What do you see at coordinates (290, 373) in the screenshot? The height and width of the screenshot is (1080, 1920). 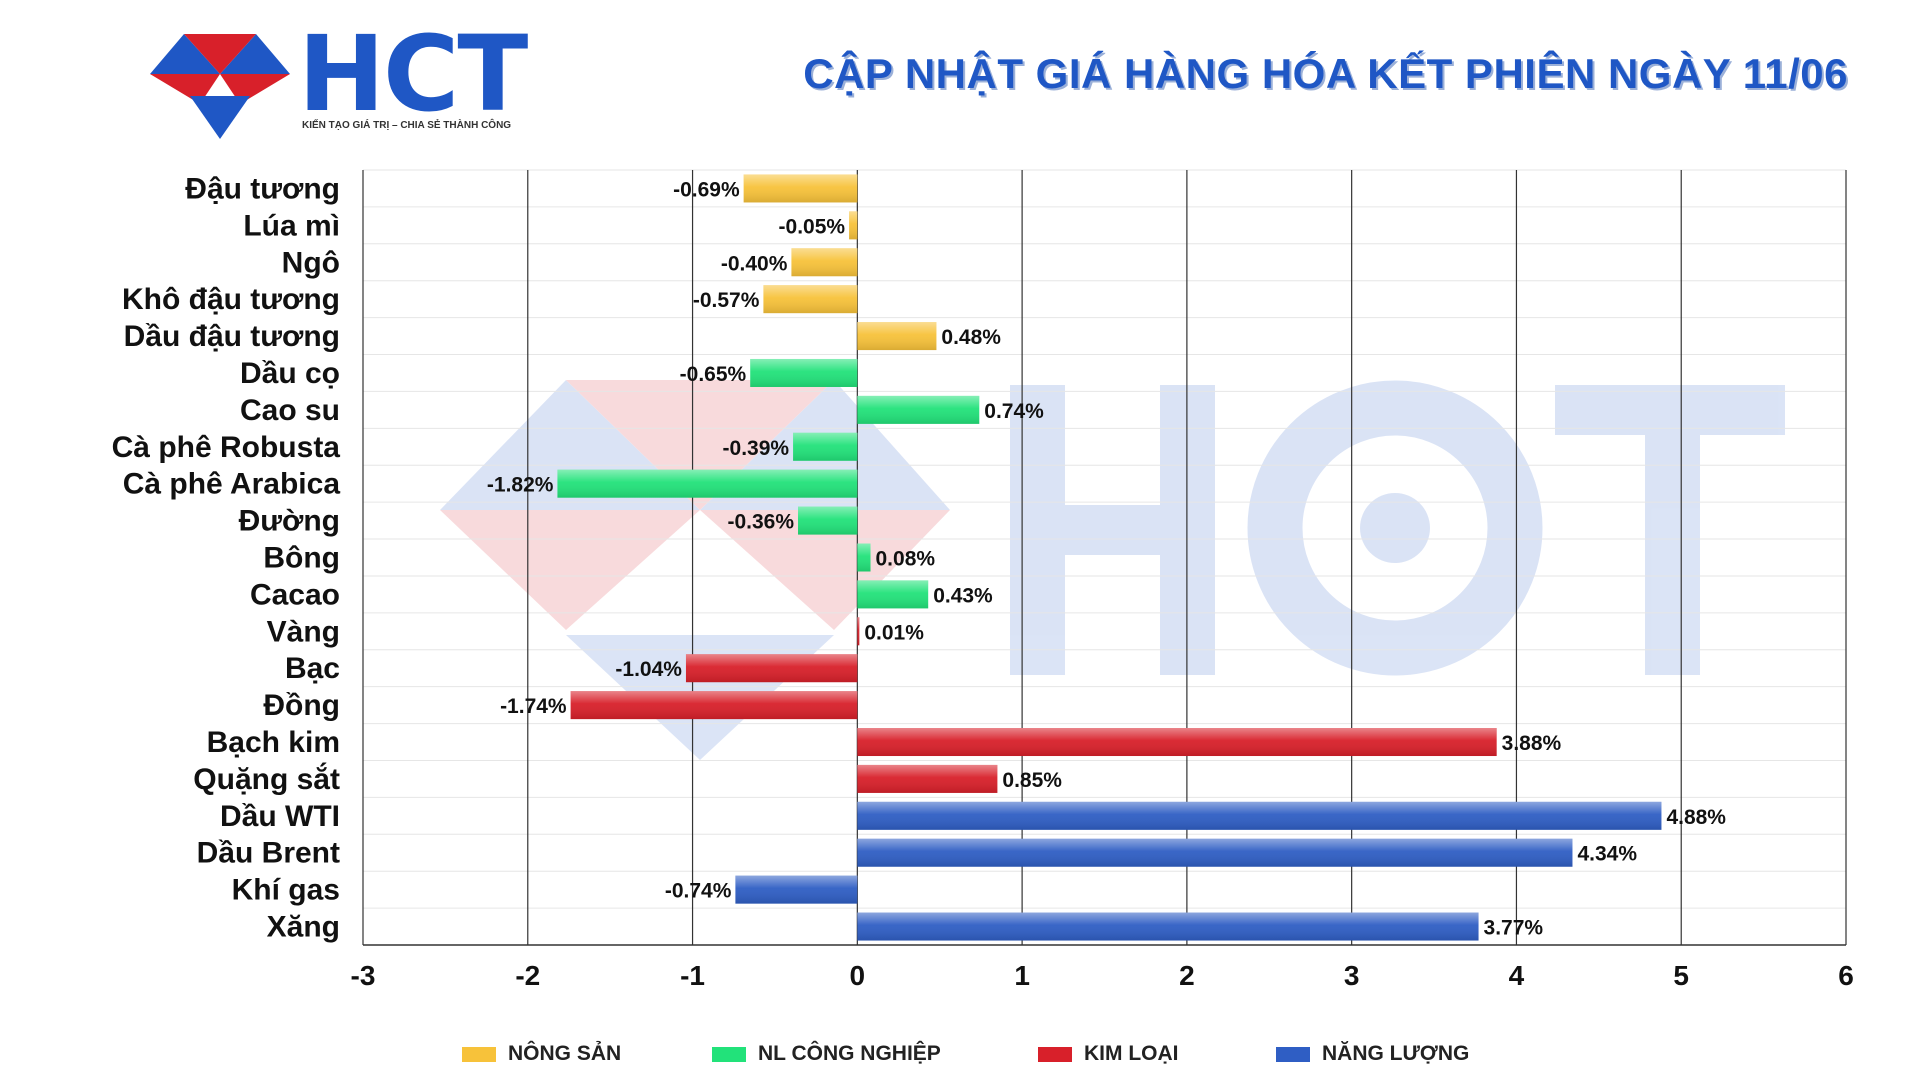 I see `category-label: Dầu cọ` at bounding box center [290, 373].